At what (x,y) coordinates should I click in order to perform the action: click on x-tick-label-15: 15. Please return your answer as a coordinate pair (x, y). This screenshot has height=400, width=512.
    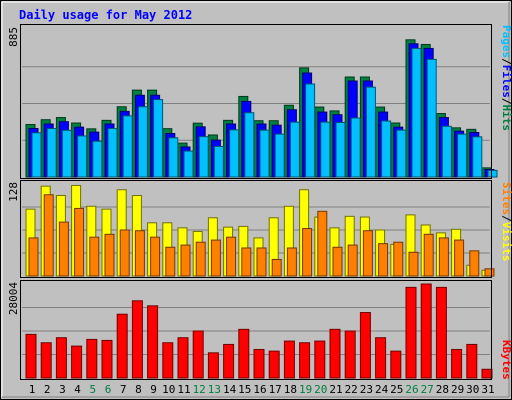
    Looking at the image, I should click on (244, 389).